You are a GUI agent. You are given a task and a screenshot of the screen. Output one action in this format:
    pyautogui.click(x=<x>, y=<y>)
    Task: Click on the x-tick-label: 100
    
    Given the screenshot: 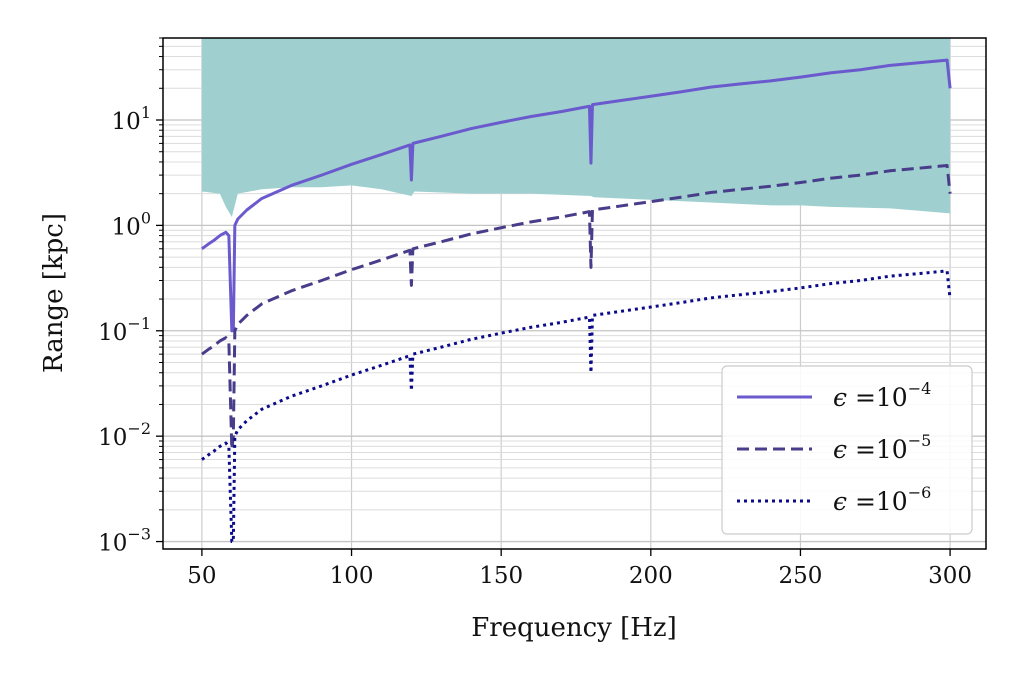 What is the action you would take?
    pyautogui.click(x=352, y=576)
    